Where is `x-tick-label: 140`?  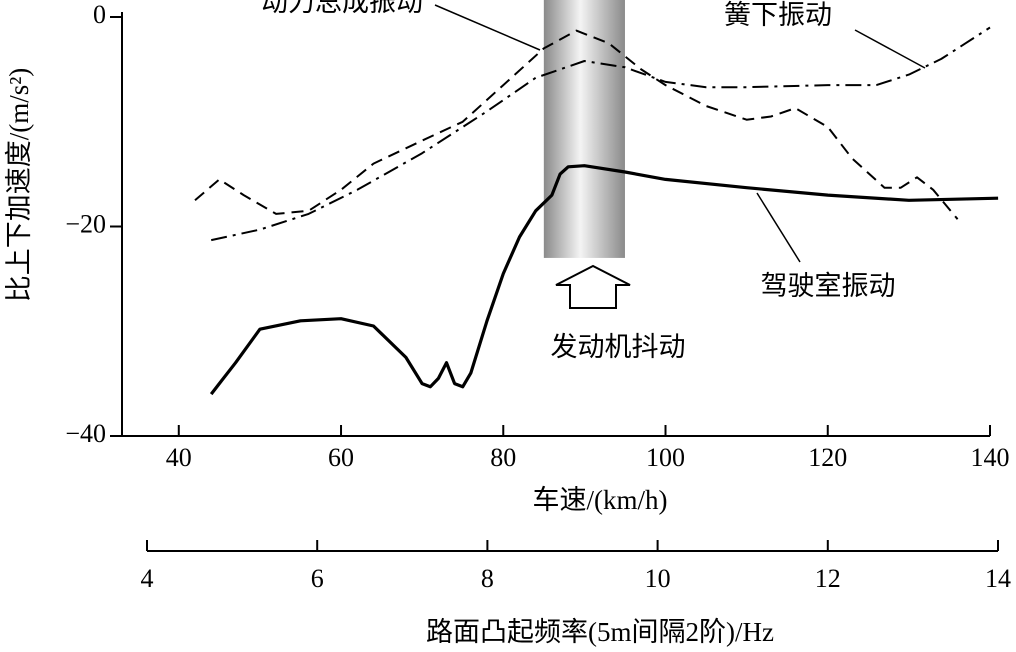 x-tick-label: 140 is located at coordinates (990, 457).